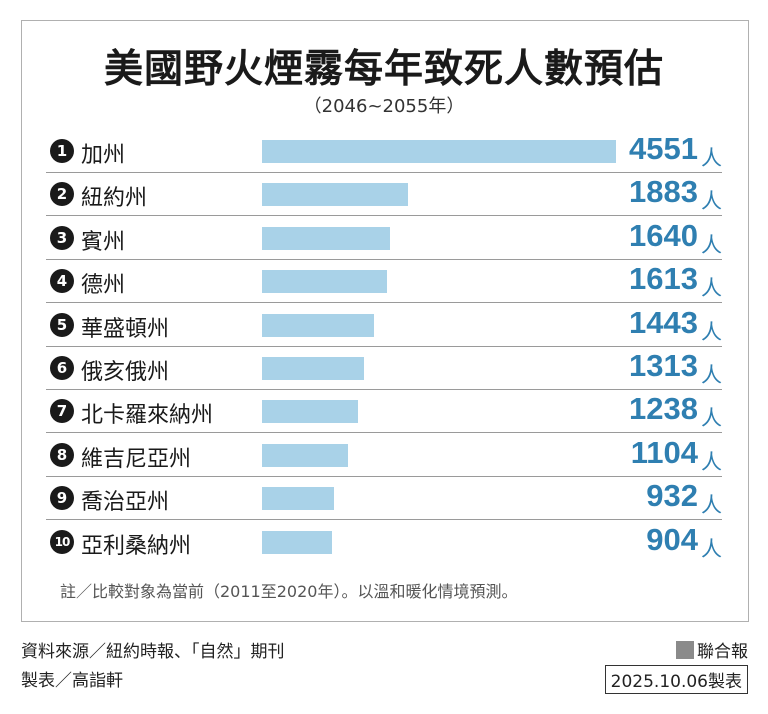 The height and width of the screenshot is (714, 768). Describe the element at coordinates (62, 368) in the screenshot. I see `rank-badge: 6` at that location.